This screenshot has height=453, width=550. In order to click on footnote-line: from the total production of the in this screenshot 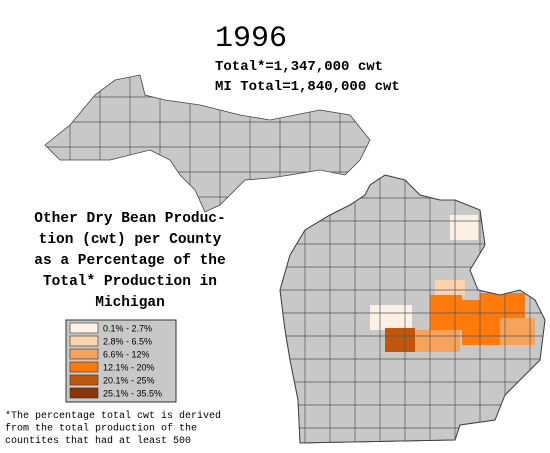, I will do `click(101, 429)`.